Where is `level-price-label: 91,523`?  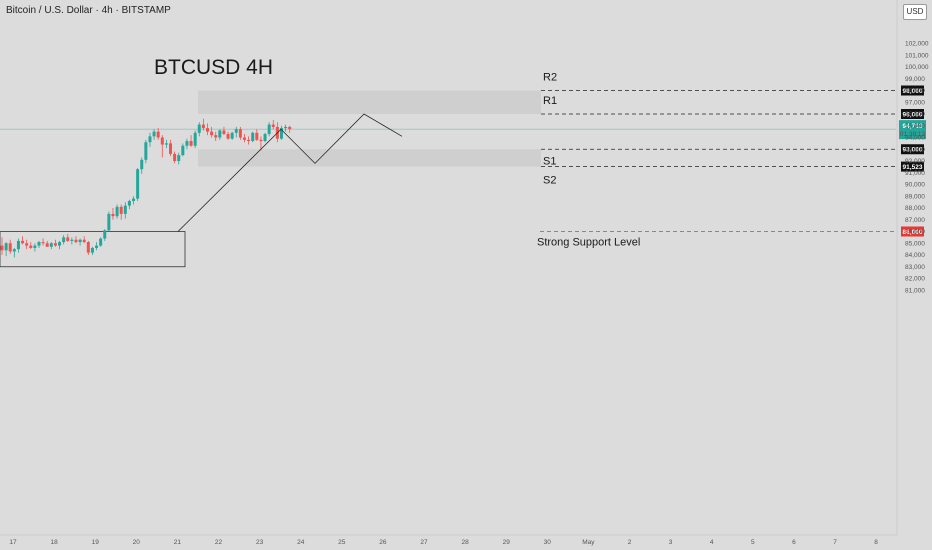 level-price-label: 91,523 is located at coordinates (913, 167).